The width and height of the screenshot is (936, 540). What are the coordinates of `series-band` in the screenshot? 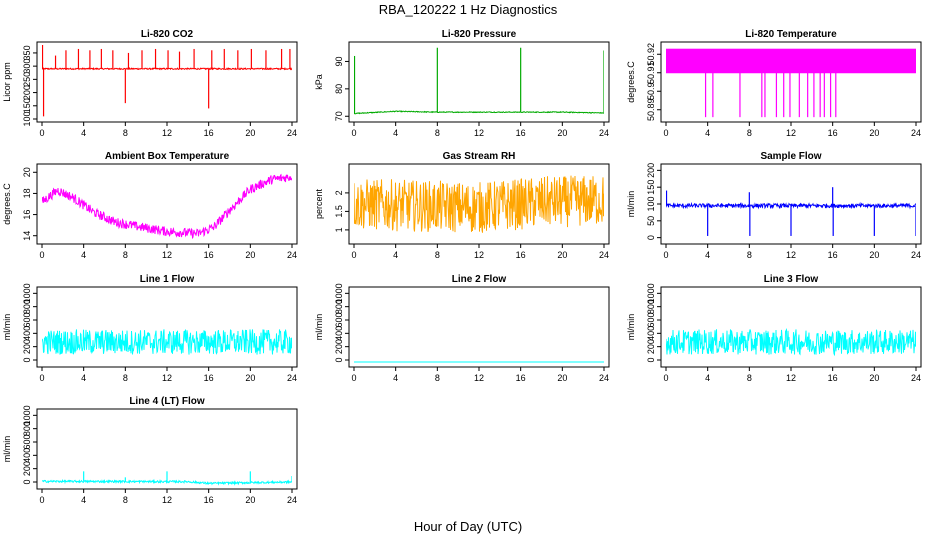 It's located at (791, 60).